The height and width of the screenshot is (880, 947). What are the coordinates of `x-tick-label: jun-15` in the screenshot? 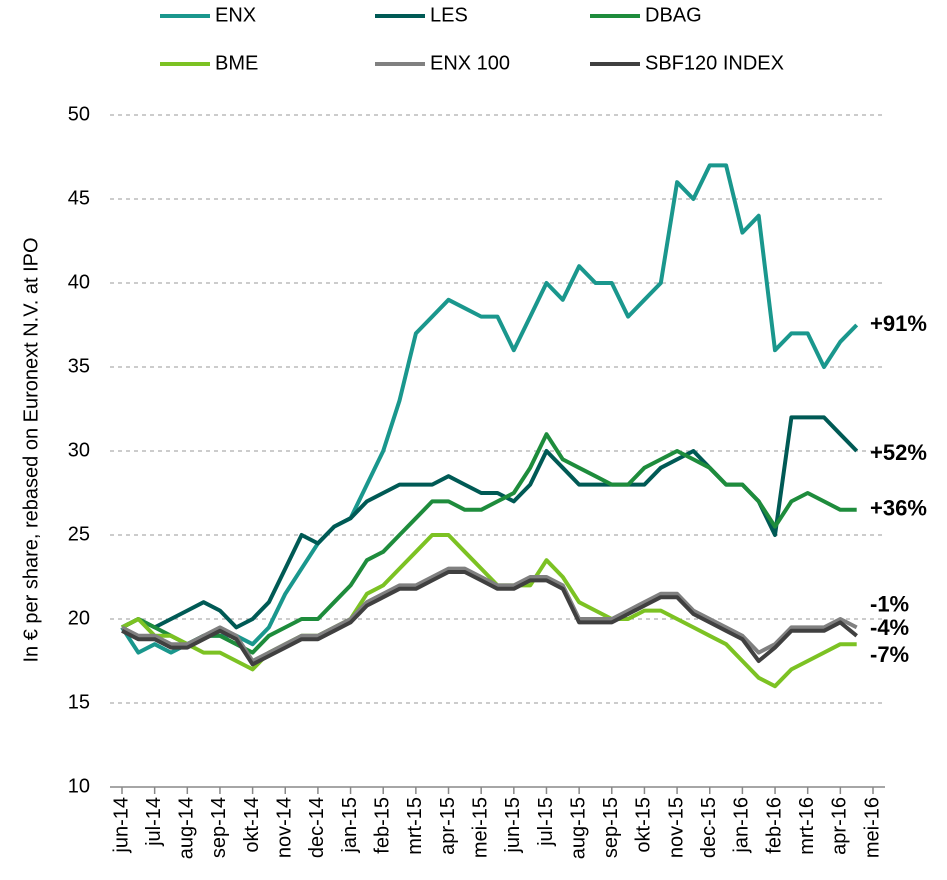 It's located at (513, 825).